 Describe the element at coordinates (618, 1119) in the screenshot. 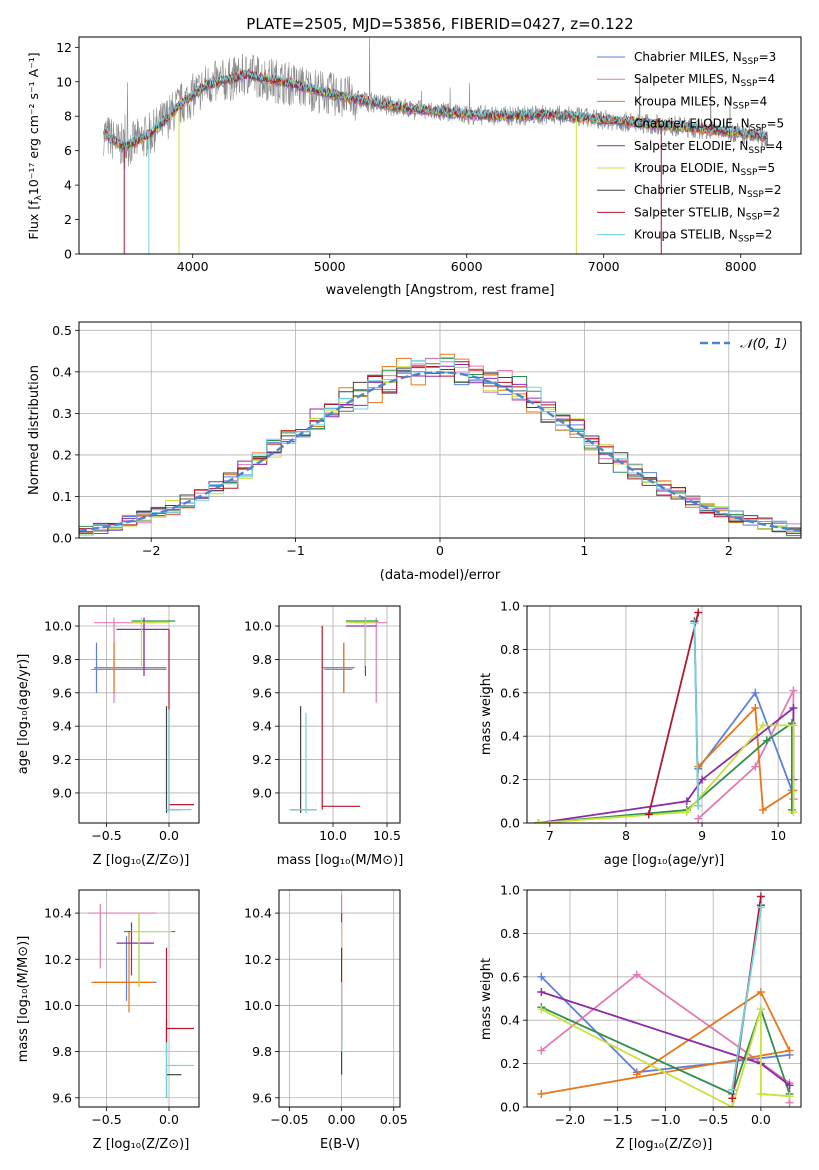

I see `x-tick-label: −1.5` at that location.